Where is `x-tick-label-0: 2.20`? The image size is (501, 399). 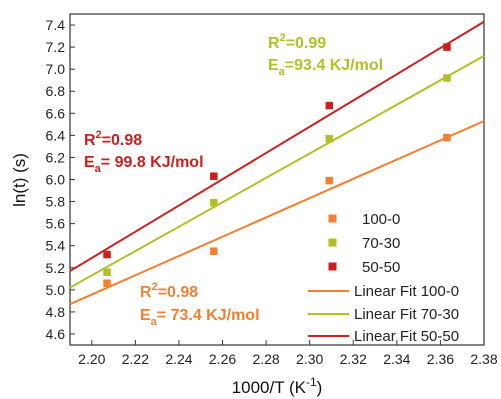 x-tick-label-0: 2.20 is located at coordinates (91, 359).